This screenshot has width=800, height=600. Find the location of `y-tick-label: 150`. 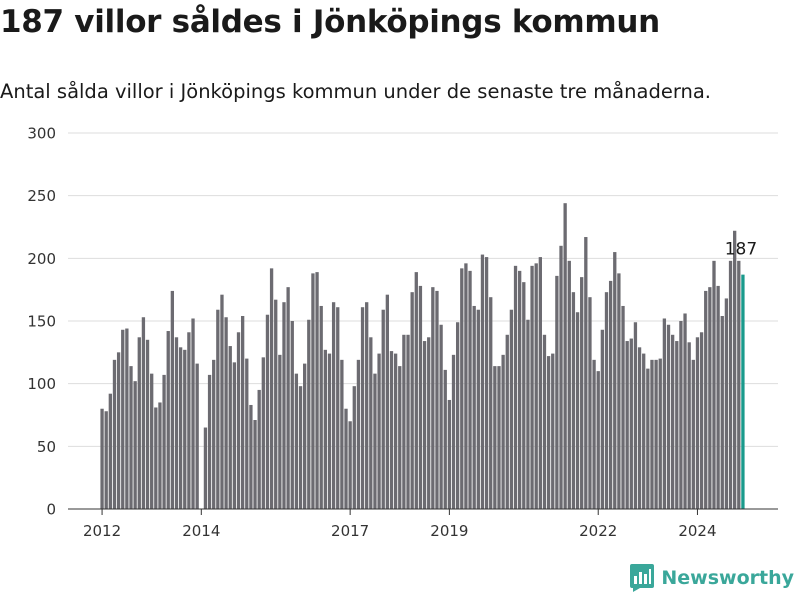

y-tick-label: 150 is located at coordinates (41, 322).